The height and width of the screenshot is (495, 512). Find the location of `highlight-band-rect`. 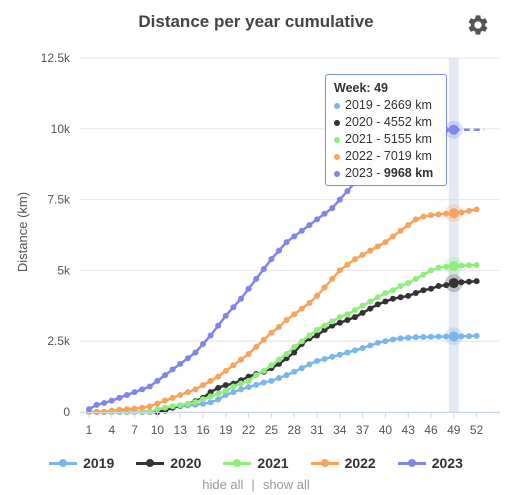

highlight-band-rect is located at coordinates (453, 235).